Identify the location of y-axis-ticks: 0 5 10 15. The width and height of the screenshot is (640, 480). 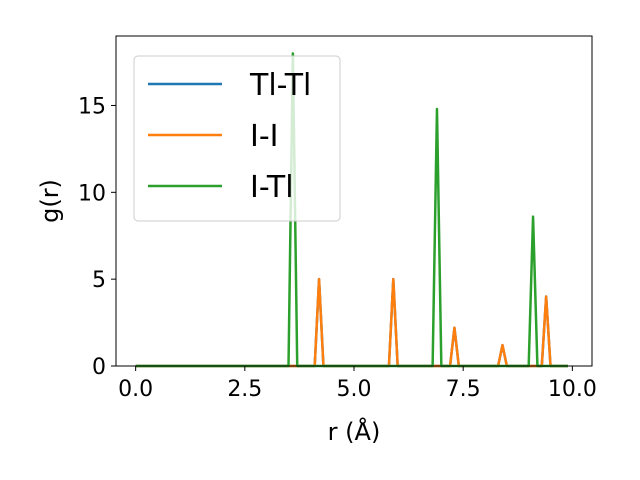
(97, 237).